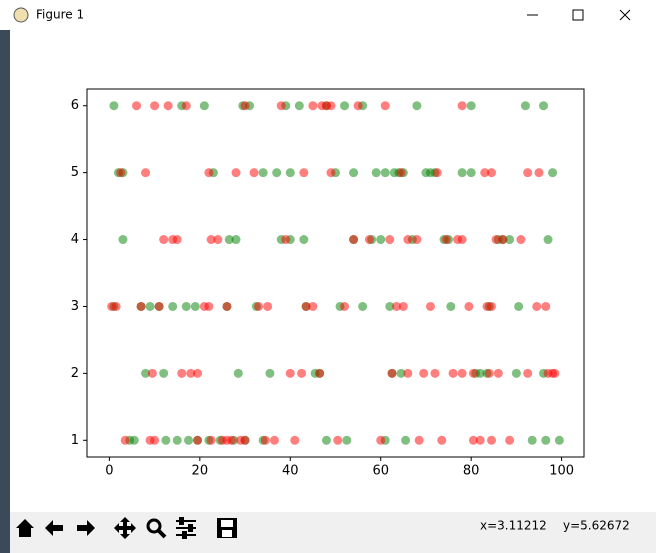 Image resolution: width=656 pixels, height=553 pixels. I want to click on back-button, so click(54, 528).